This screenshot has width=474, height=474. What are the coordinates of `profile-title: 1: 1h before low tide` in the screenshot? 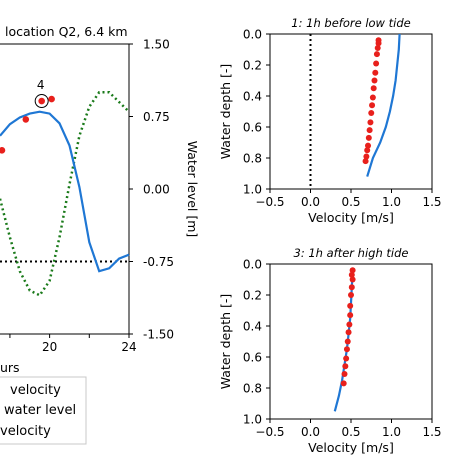 It's located at (350, 23).